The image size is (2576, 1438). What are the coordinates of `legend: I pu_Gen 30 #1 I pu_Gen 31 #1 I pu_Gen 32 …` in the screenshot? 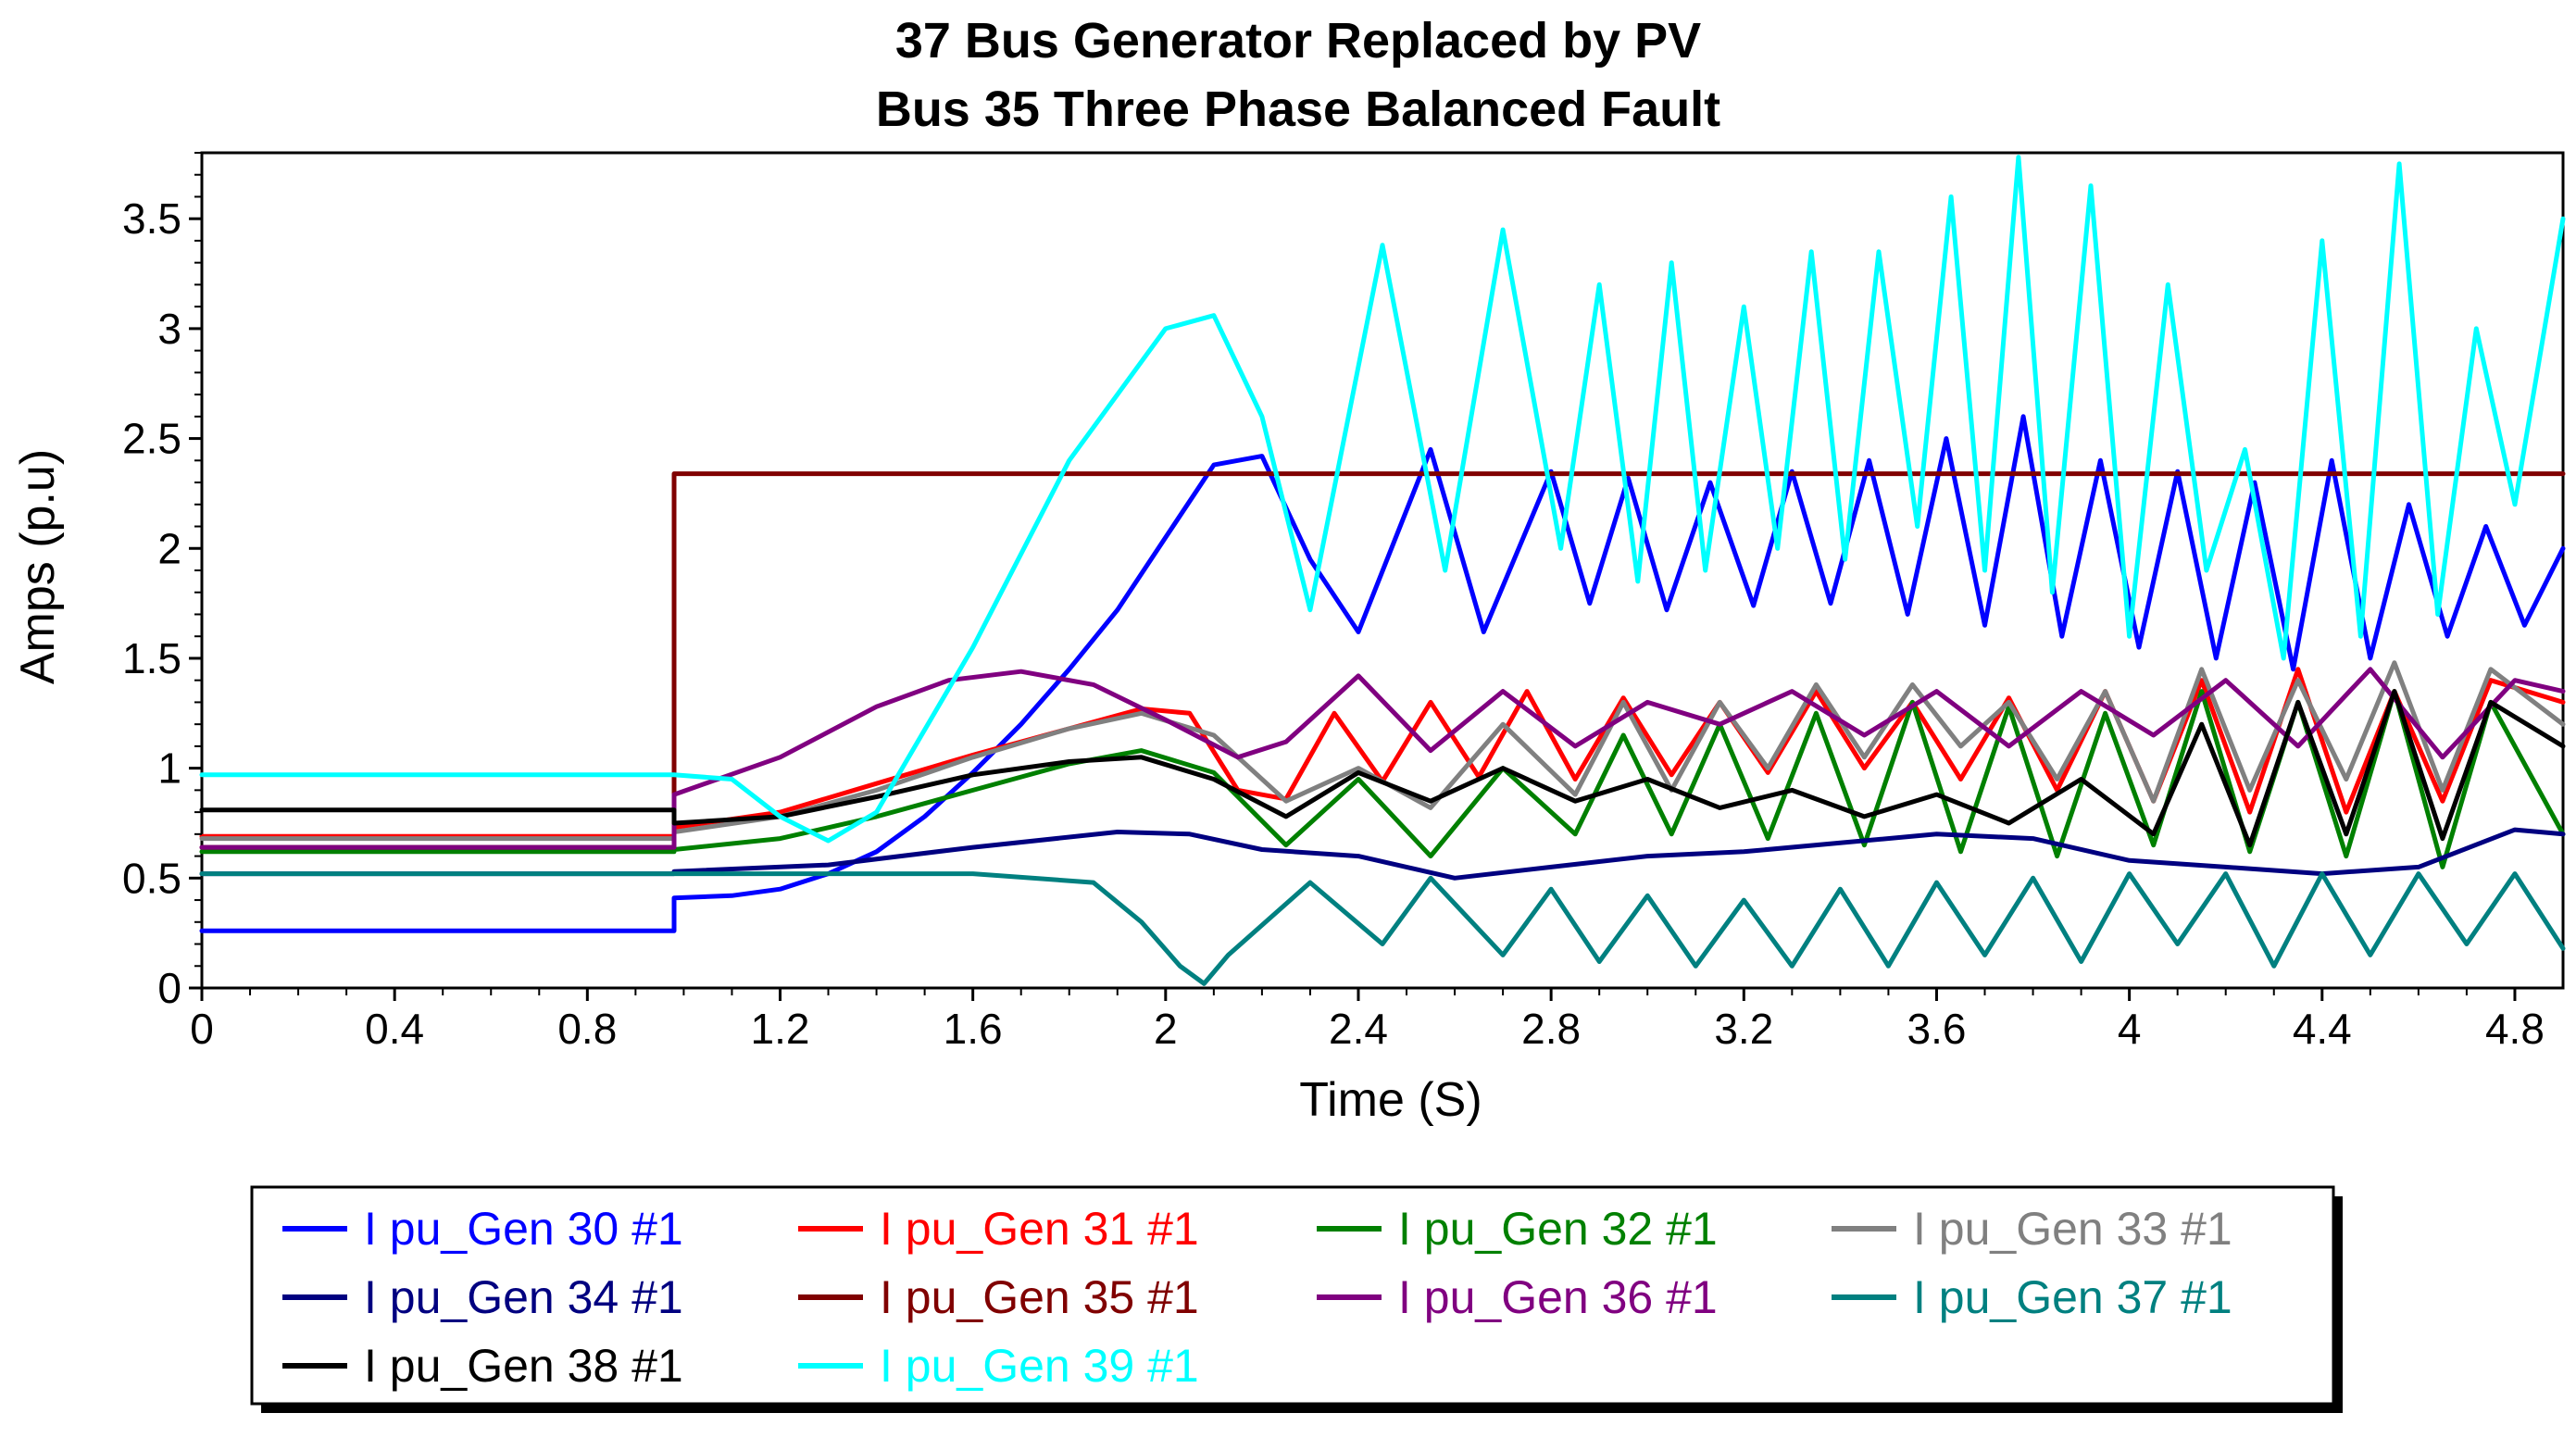 It's located at (1296, 1299).